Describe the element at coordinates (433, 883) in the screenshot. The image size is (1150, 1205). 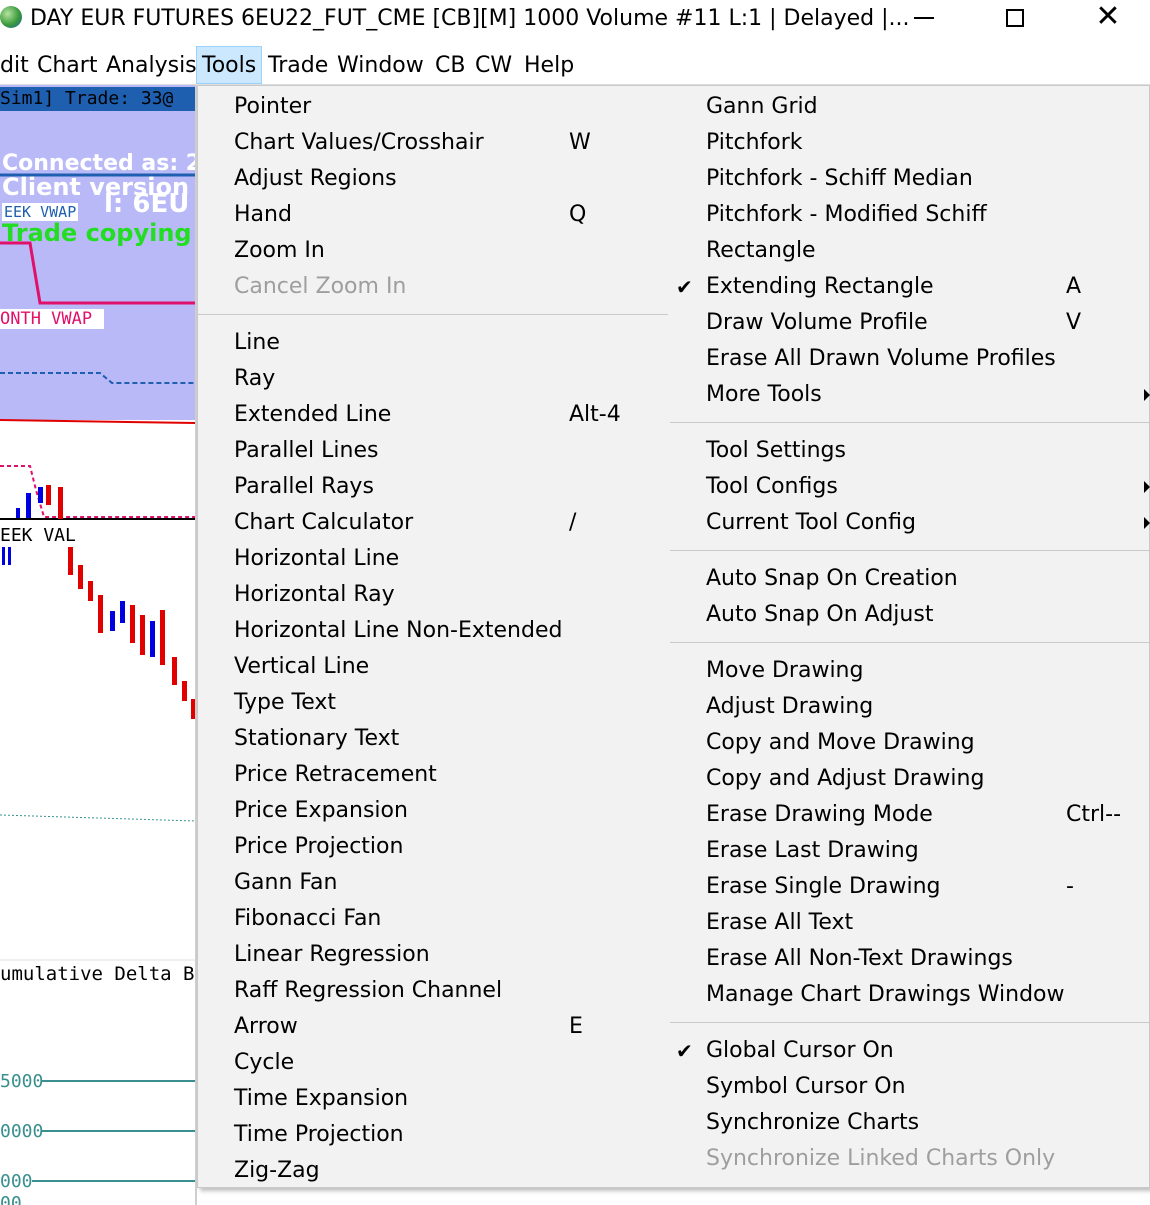
I see `menu-item-gann-fan: Gann Fan` at that location.